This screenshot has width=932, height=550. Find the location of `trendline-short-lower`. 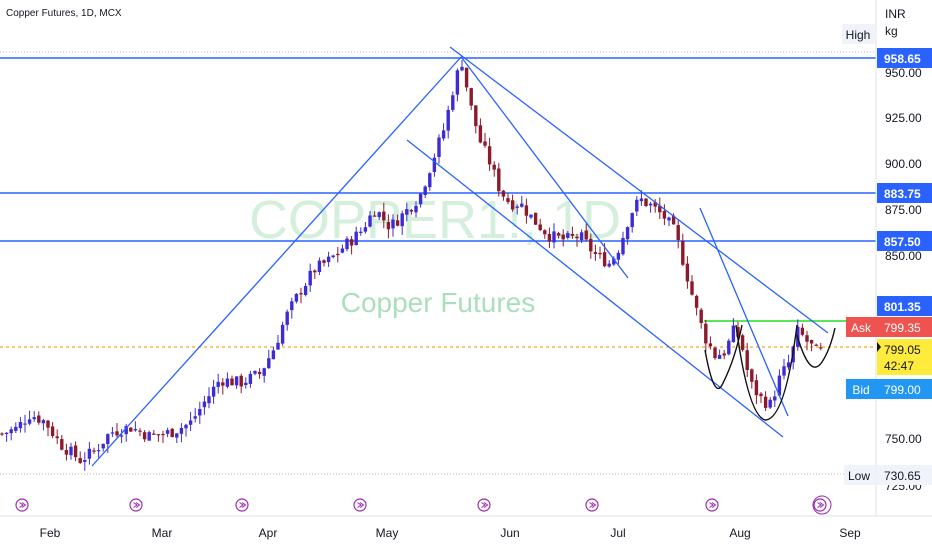

trendline-short-lower is located at coordinates (744, 312).